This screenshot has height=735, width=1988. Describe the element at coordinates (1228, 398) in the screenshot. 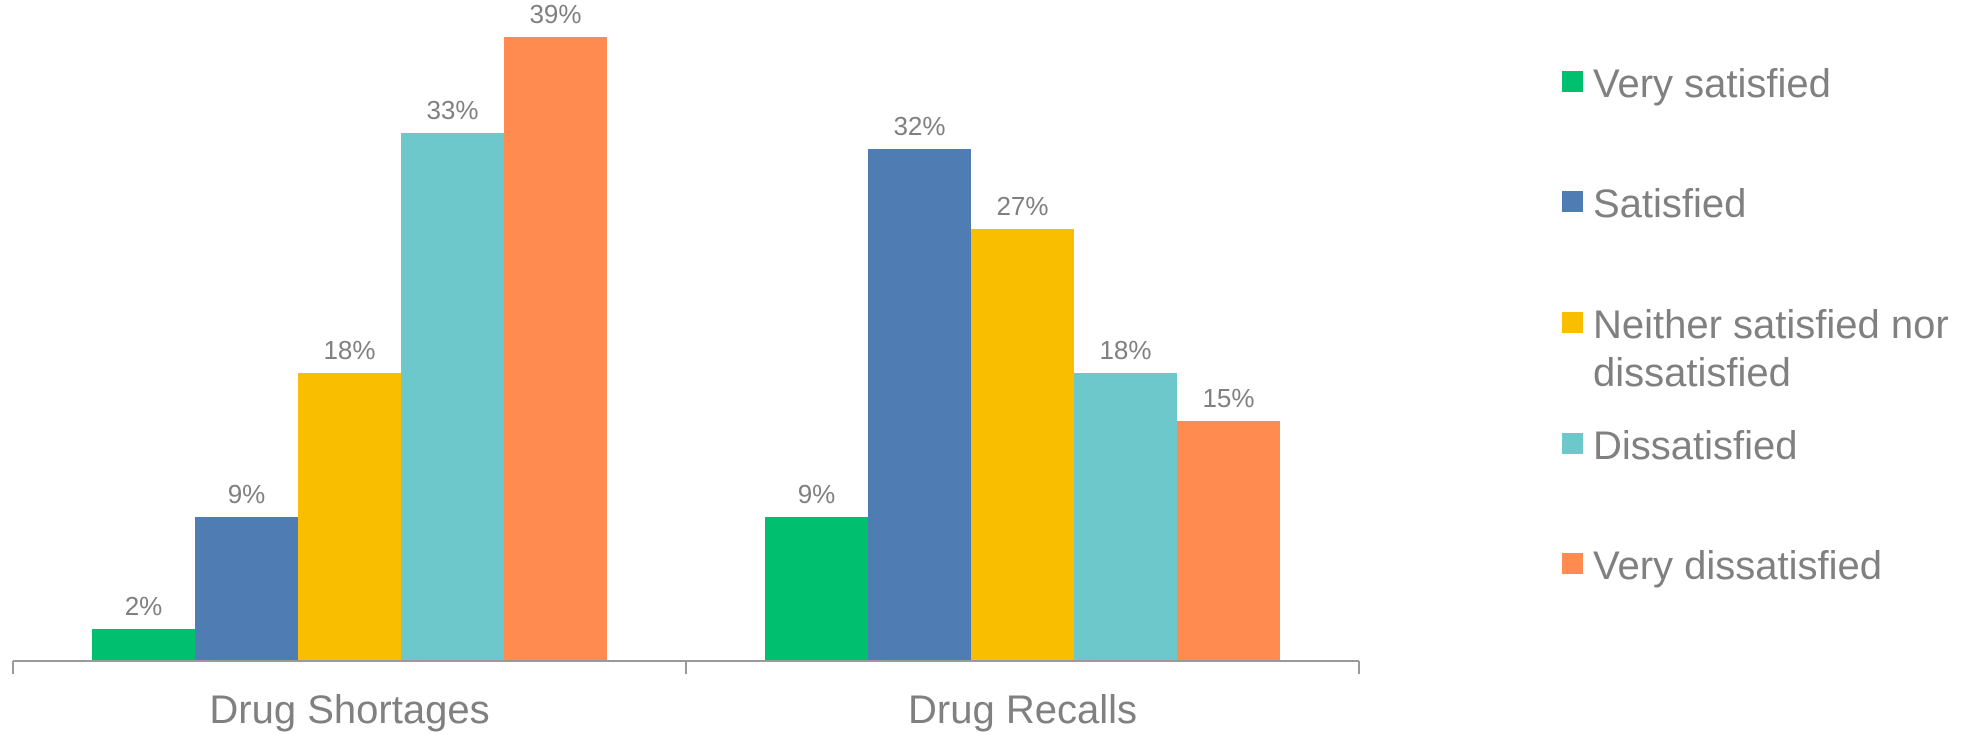

I see `data-label: 15%` at that location.